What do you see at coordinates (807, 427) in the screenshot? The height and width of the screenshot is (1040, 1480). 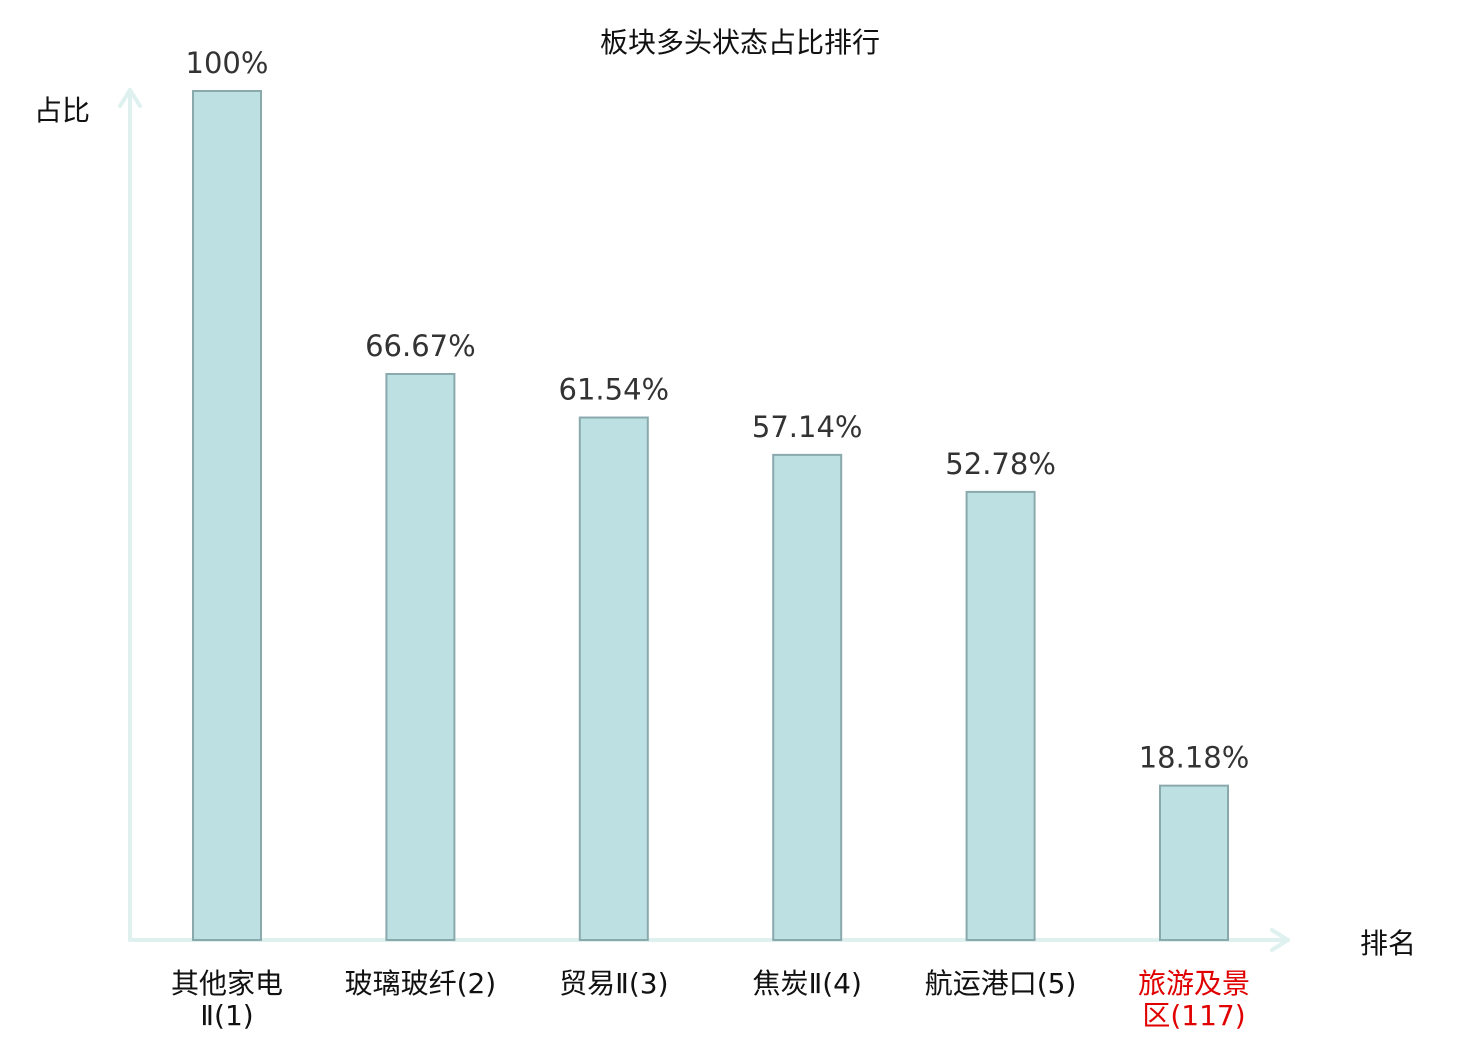 I see `value-label-4: 57.14%` at bounding box center [807, 427].